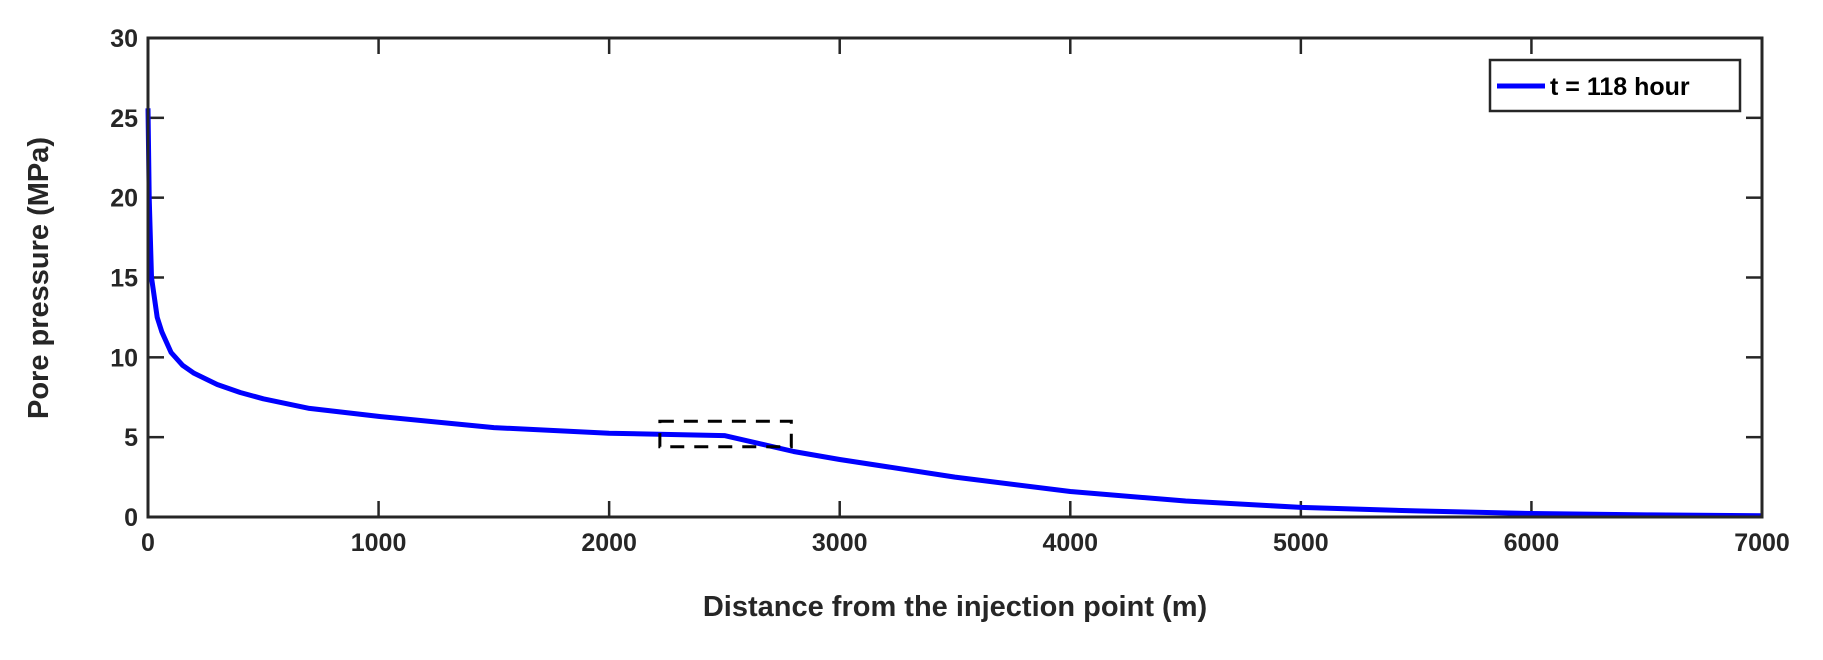 The height and width of the screenshot is (660, 1823). Describe the element at coordinates (148, 543) in the screenshot. I see `x-tick-label: 0` at that location.